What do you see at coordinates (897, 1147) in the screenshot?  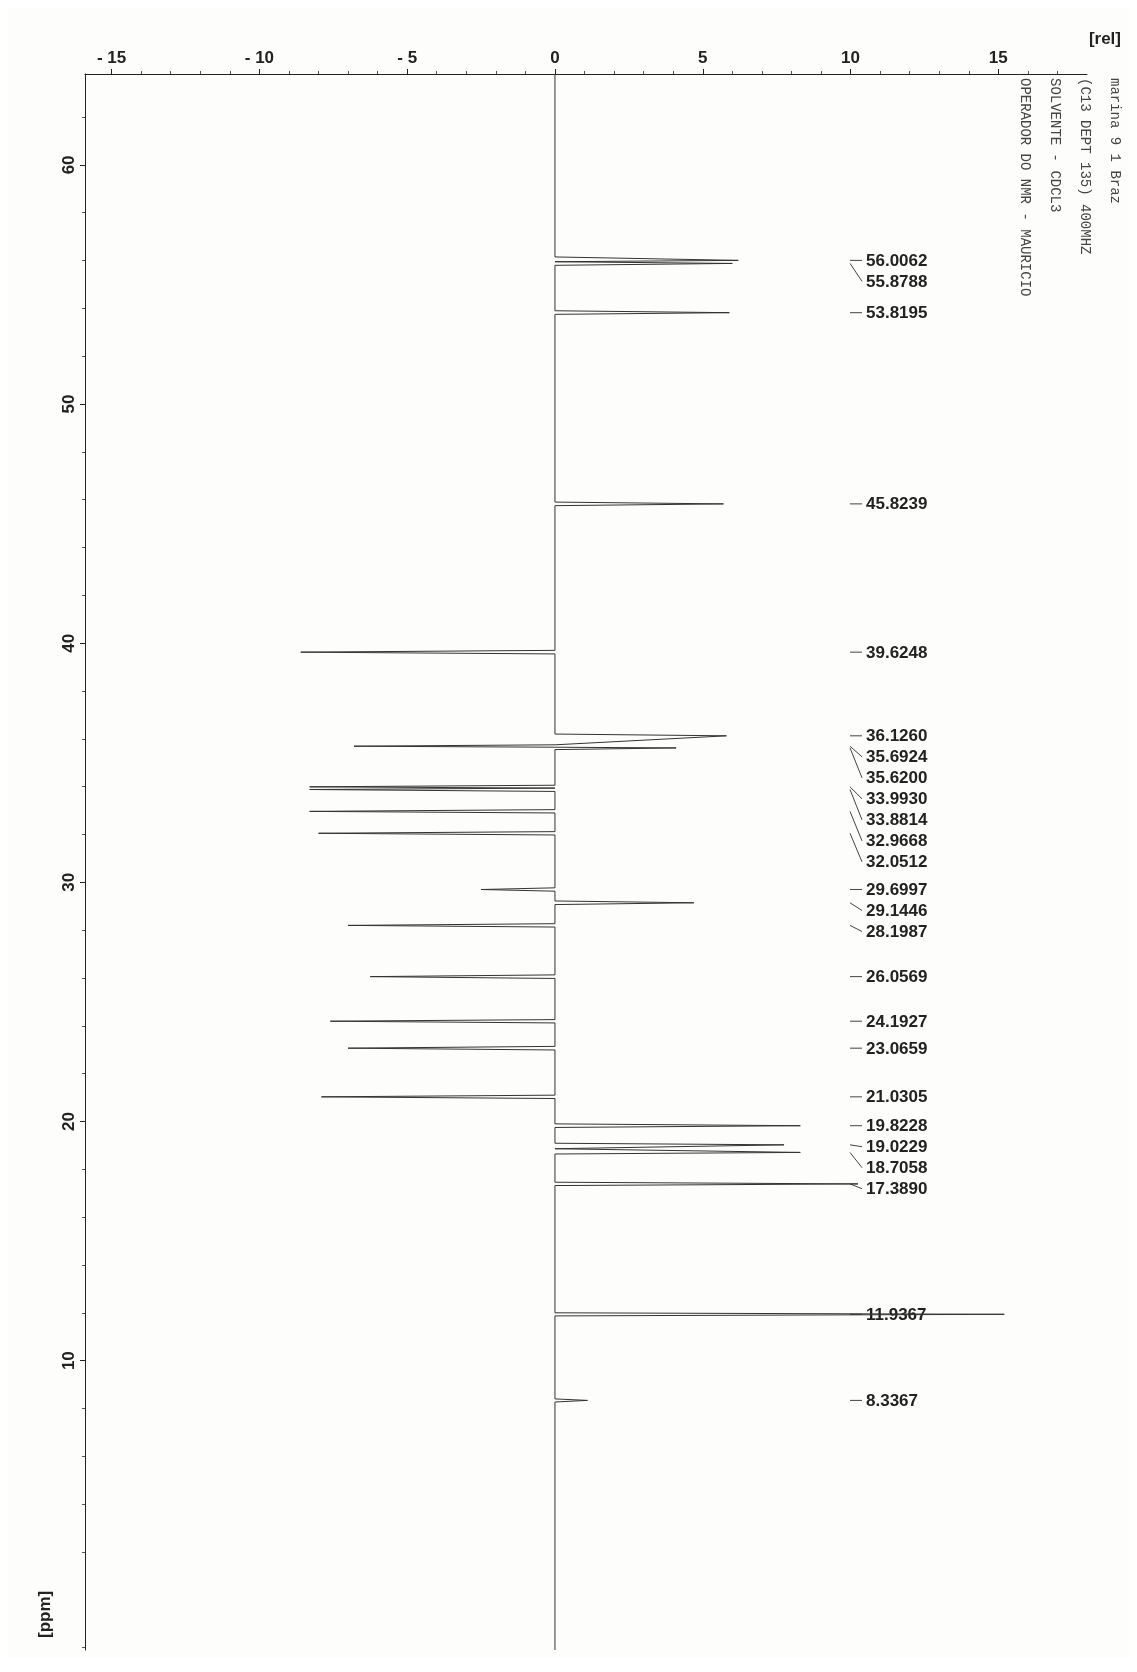 I see `annotation: 19.0229` at bounding box center [897, 1147].